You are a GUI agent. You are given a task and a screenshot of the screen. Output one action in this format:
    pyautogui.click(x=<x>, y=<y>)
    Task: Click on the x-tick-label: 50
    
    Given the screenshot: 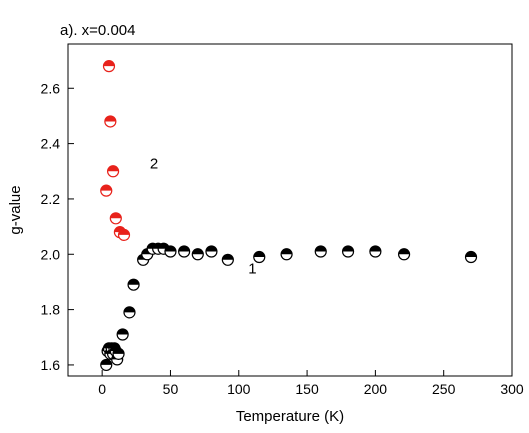 What is the action you would take?
    pyautogui.click(x=171, y=389)
    